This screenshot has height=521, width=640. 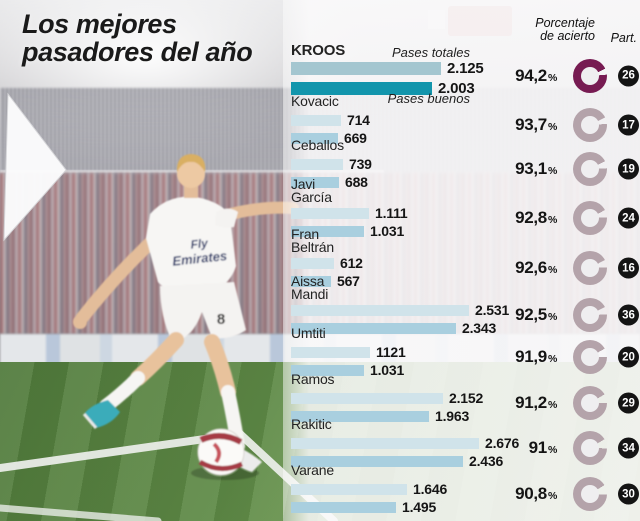 What do you see at coordinates (492, 310) in the screenshot?
I see `bar-total-value: 2.531` at bounding box center [492, 310].